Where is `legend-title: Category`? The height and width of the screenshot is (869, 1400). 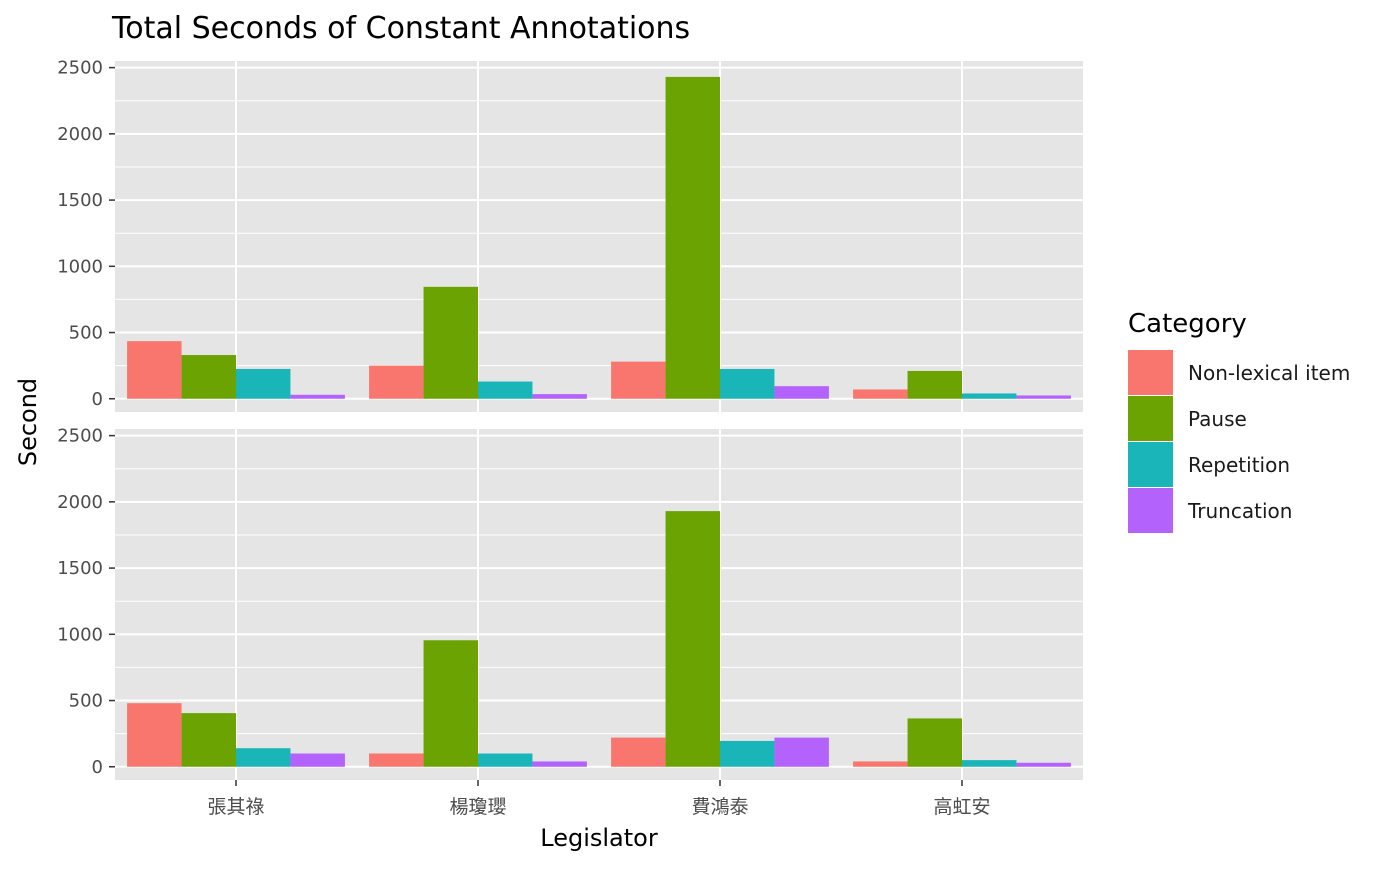
legend-title: Category is located at coordinates (1187, 324).